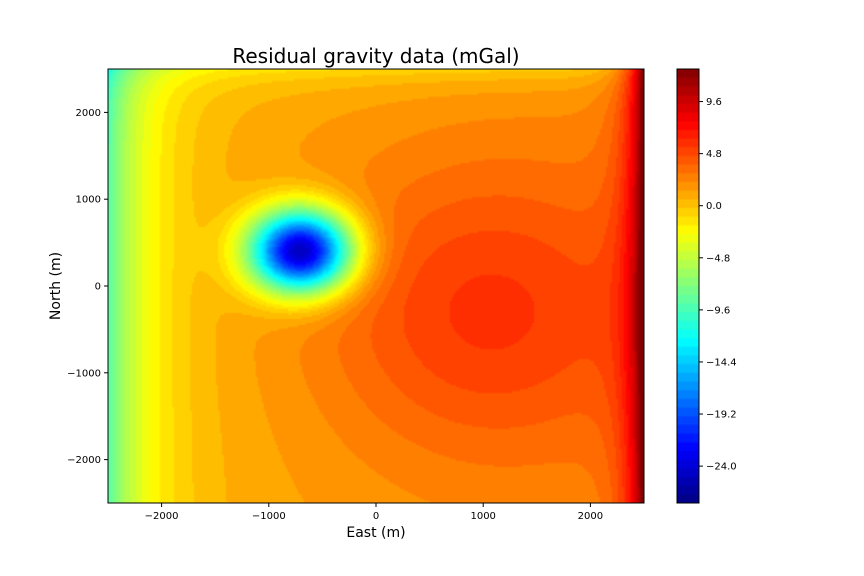 The image size is (864, 576). What do you see at coordinates (718, 285) in the screenshot?
I see `colorbar-ticks: −24.0 −19.2 −14.4 −9.6 −4.8 0.0 4.8 9.6` at bounding box center [718, 285].